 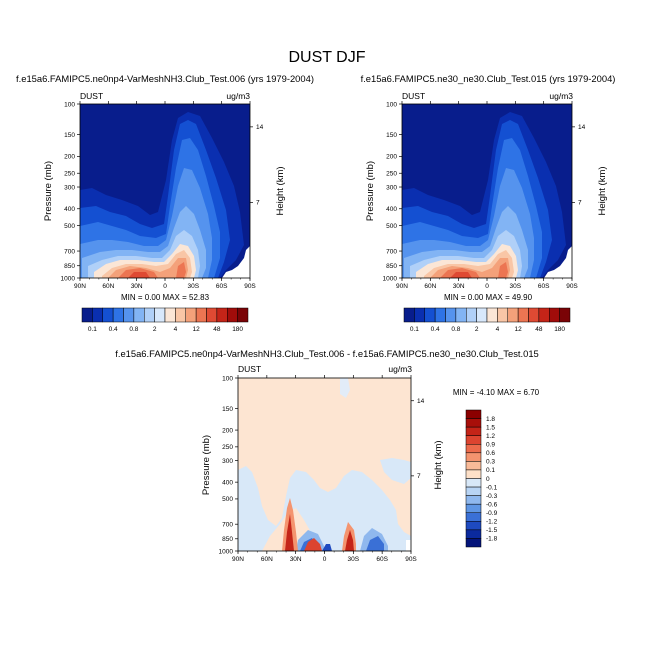 What do you see at coordinates (400, 369) in the screenshot?
I see `panel-3-units: ug/m3` at bounding box center [400, 369].